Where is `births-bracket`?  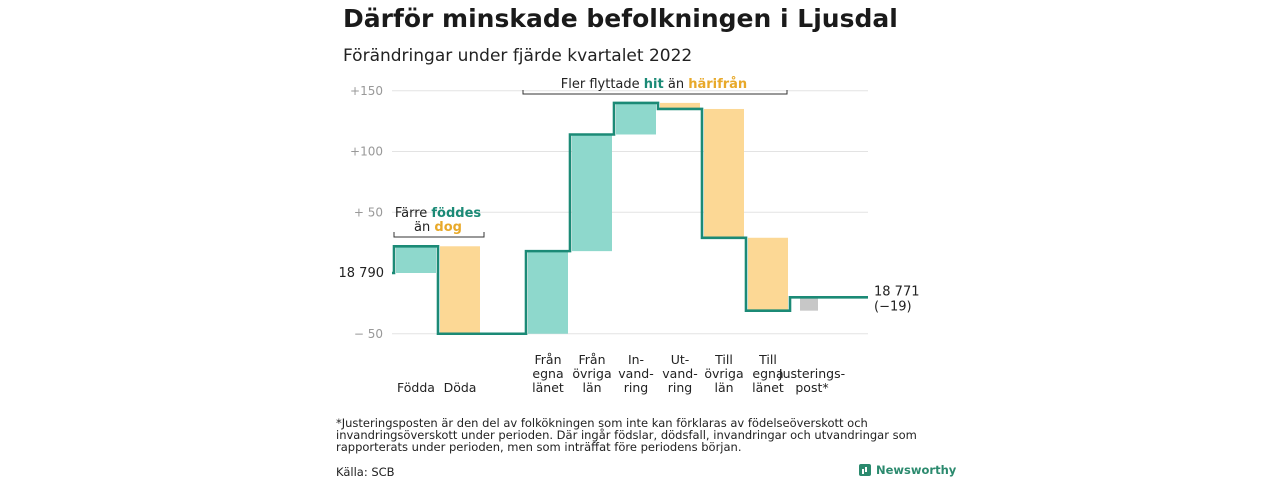 births-bracket is located at coordinates (439, 235).